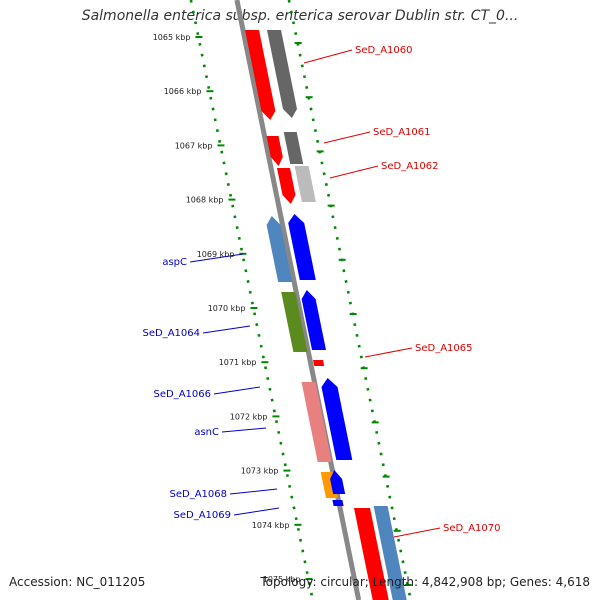 The image size is (600, 600). Describe the element at coordinates (199, 494) in the screenshot. I see `gene-label-left: SeD_A1068` at that location.